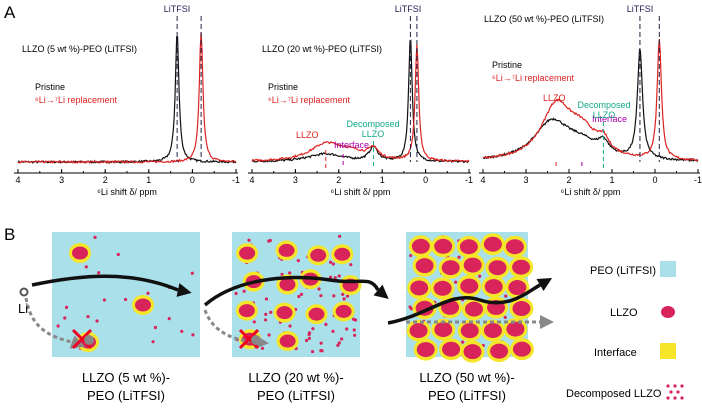  I want to click on x-tick-label: 2, so click(568, 180).